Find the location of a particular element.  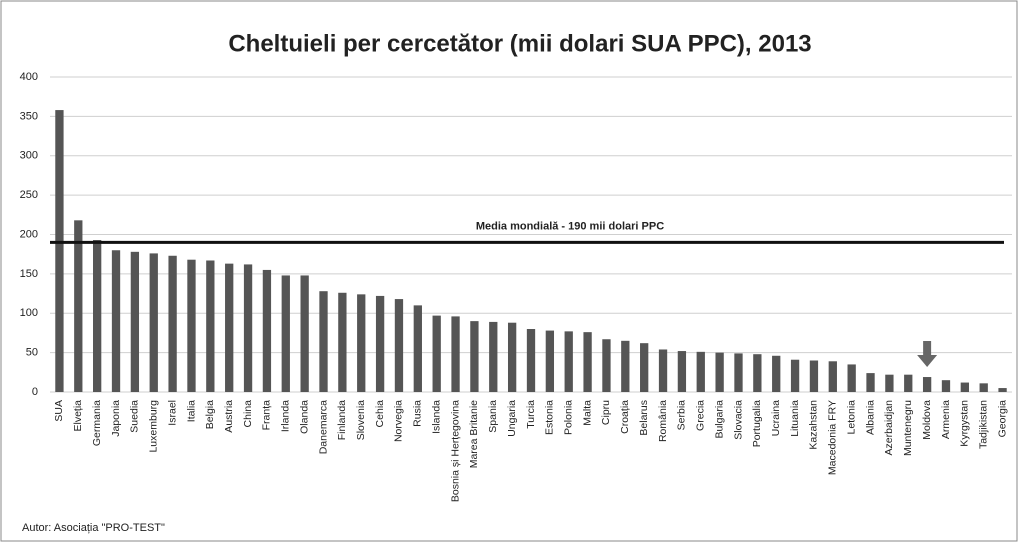

x-tick-label: Cipru is located at coordinates (606, 412).